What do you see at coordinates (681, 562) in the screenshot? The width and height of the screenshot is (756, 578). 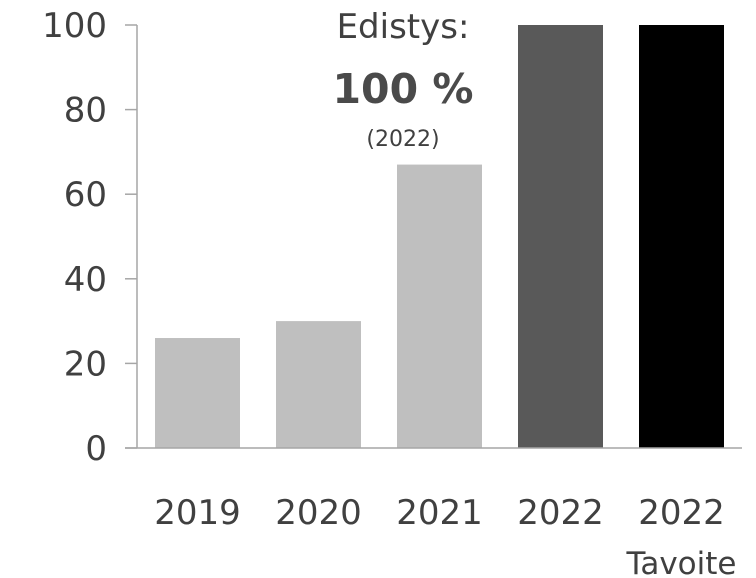 I see `x-category-sublabel: Tavoite` at bounding box center [681, 562].